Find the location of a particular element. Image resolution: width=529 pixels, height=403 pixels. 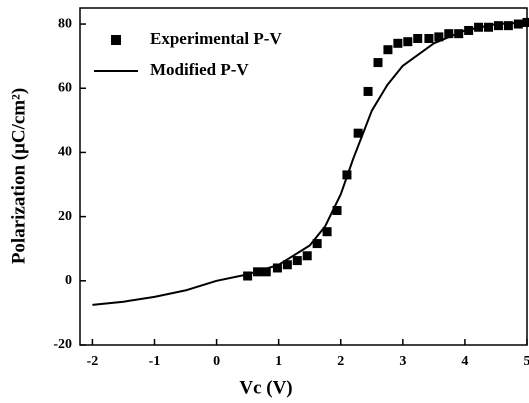

x-tick-label: 4 is located at coordinates (464, 361).